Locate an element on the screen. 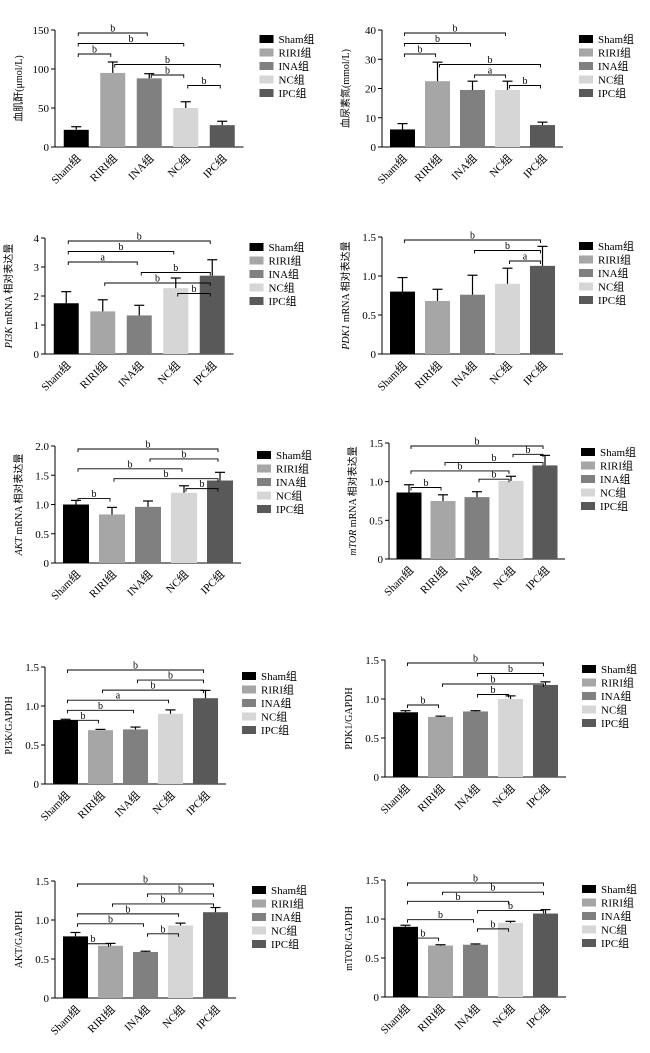 The height and width of the screenshot is (1053, 650). y-axis-label: PI3K mRNA 相对表达量 is located at coordinates (8, 296).